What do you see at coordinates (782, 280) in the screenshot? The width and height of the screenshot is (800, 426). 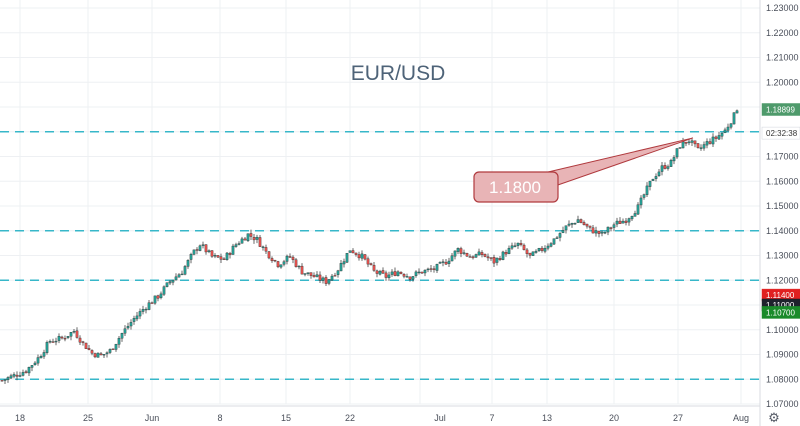 I see `y-tick-label: 1.12000` at bounding box center [782, 280].